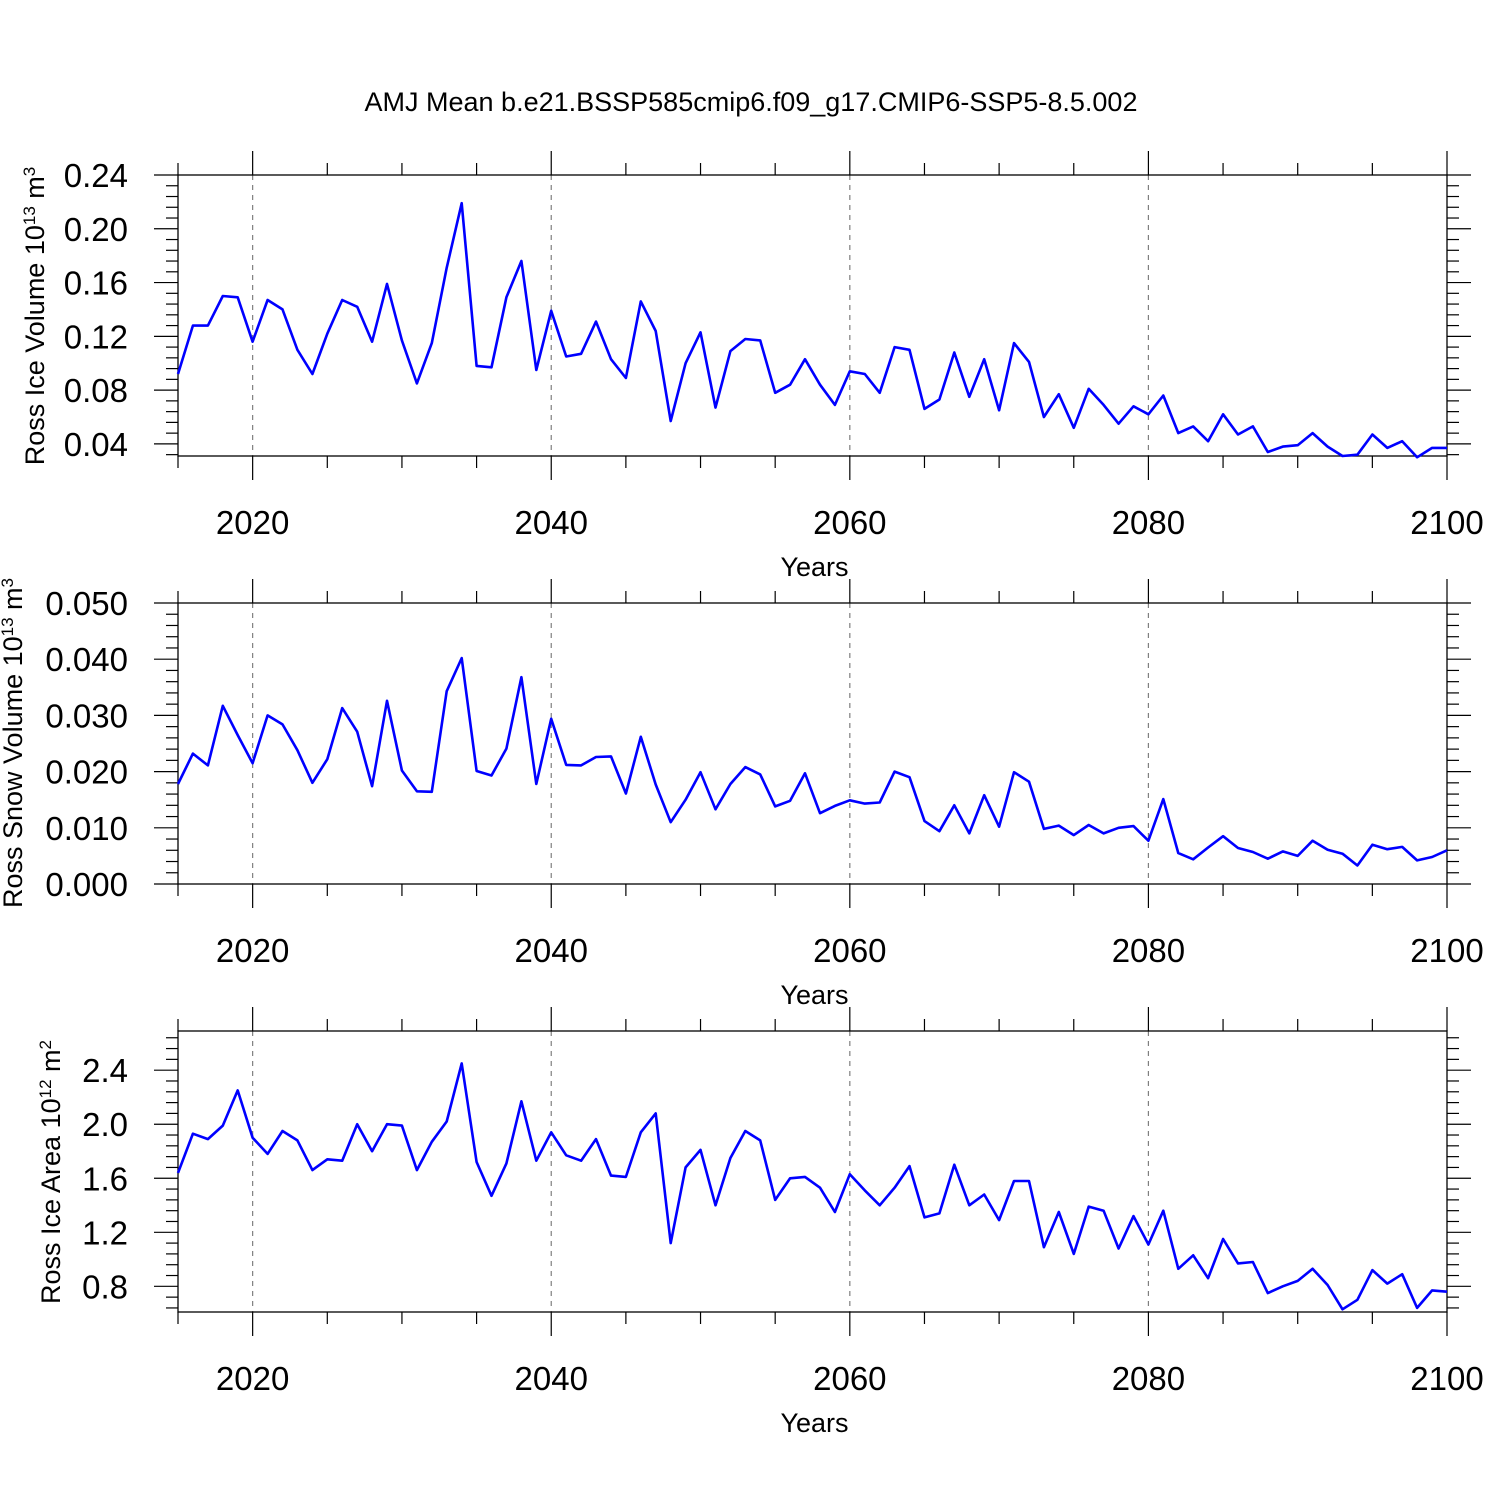 The width and height of the screenshot is (1500, 1500). What do you see at coordinates (105, 1286) in the screenshot?
I see `y-tick-label: 0.8` at bounding box center [105, 1286].